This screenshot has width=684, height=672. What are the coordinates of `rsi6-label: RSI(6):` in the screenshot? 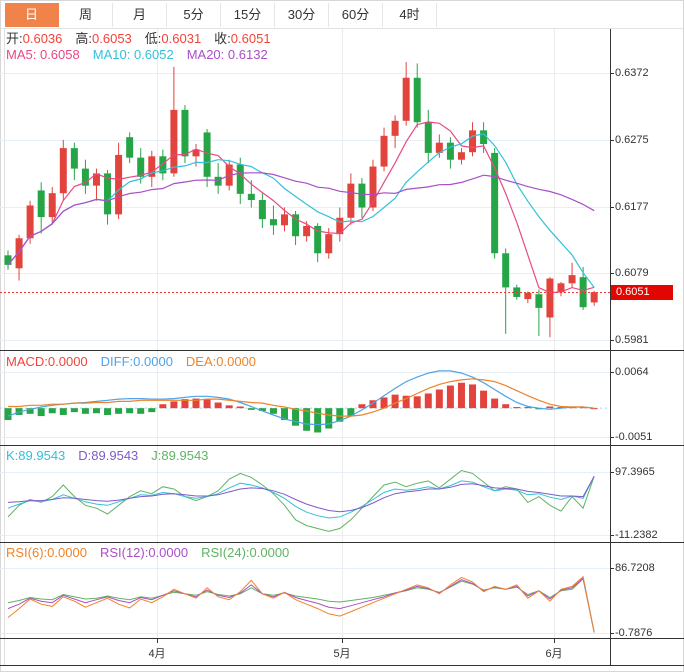 It's located at (27, 552).